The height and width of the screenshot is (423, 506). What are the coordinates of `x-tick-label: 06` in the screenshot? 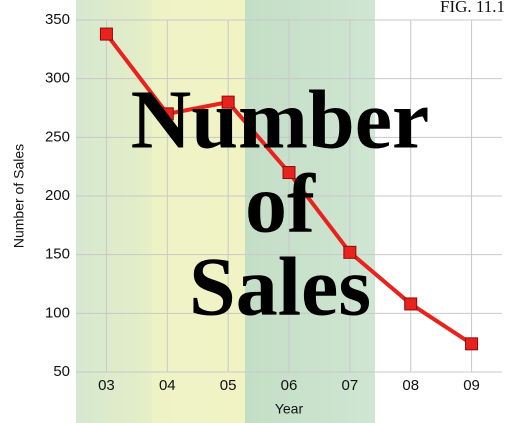 It's located at (289, 385).